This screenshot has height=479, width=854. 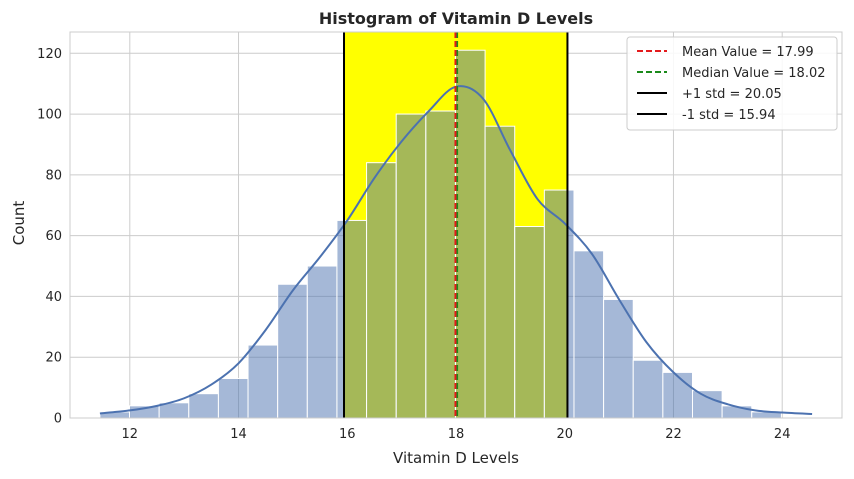 What do you see at coordinates (347, 434) in the screenshot?
I see `x-tick-label: 16` at bounding box center [347, 434].